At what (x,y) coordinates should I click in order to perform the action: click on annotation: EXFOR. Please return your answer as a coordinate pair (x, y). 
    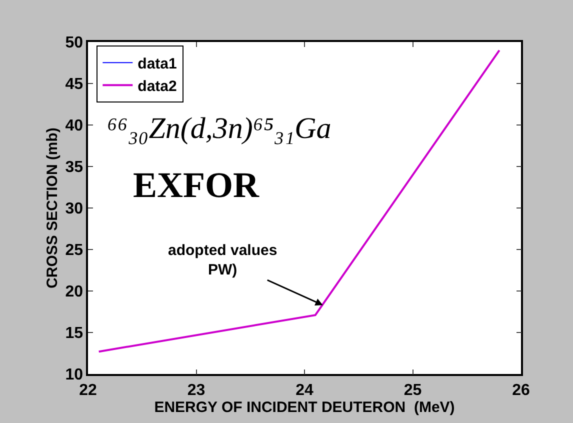
    Looking at the image, I should click on (196, 185).